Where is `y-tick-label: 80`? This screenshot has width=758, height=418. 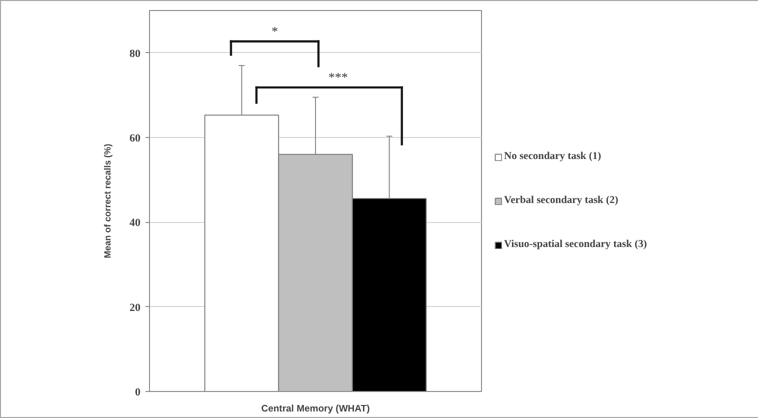
y-tick-label: 80 is located at coordinates (135, 54).